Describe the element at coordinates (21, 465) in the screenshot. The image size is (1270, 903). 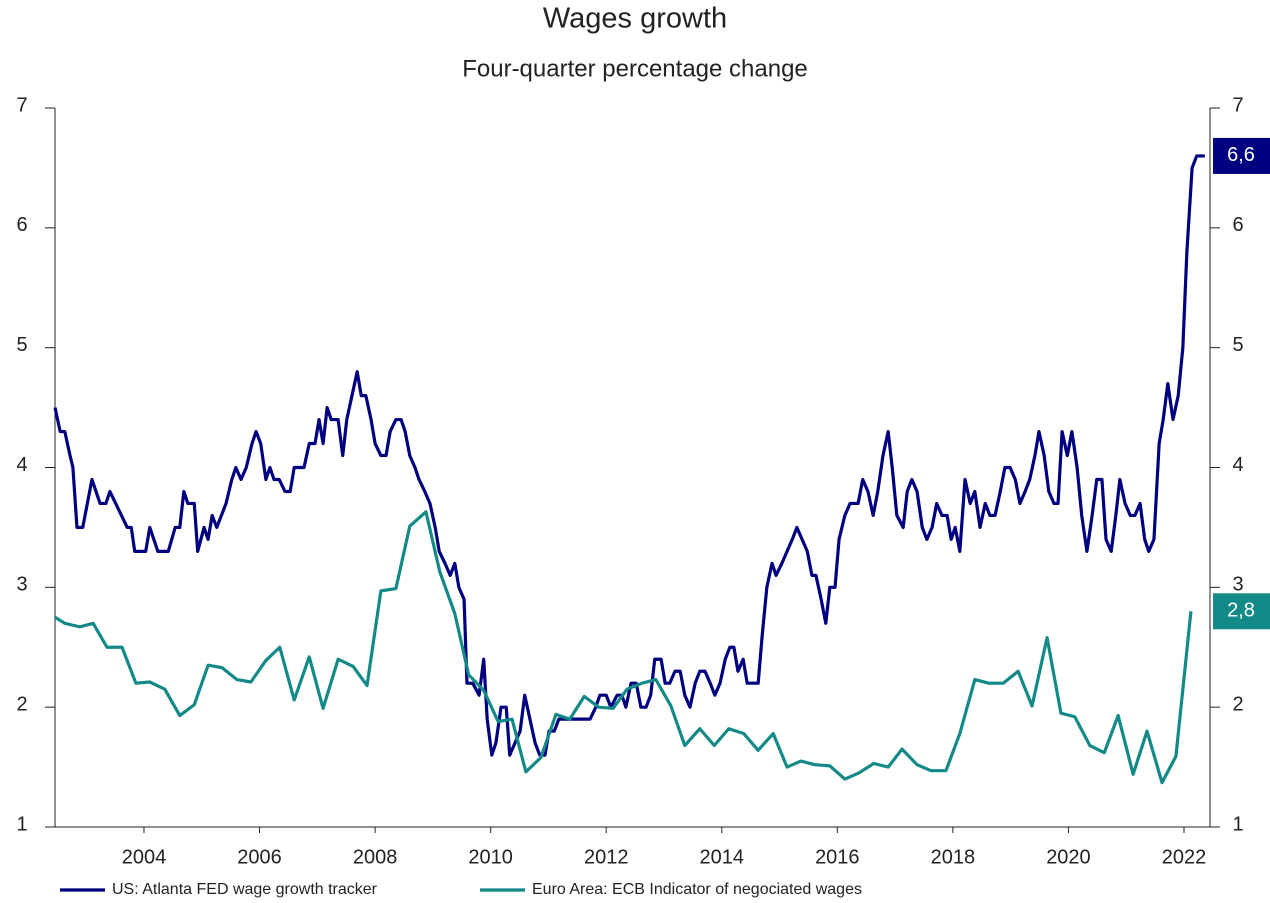
I see `y-tick-label: 4` at that location.